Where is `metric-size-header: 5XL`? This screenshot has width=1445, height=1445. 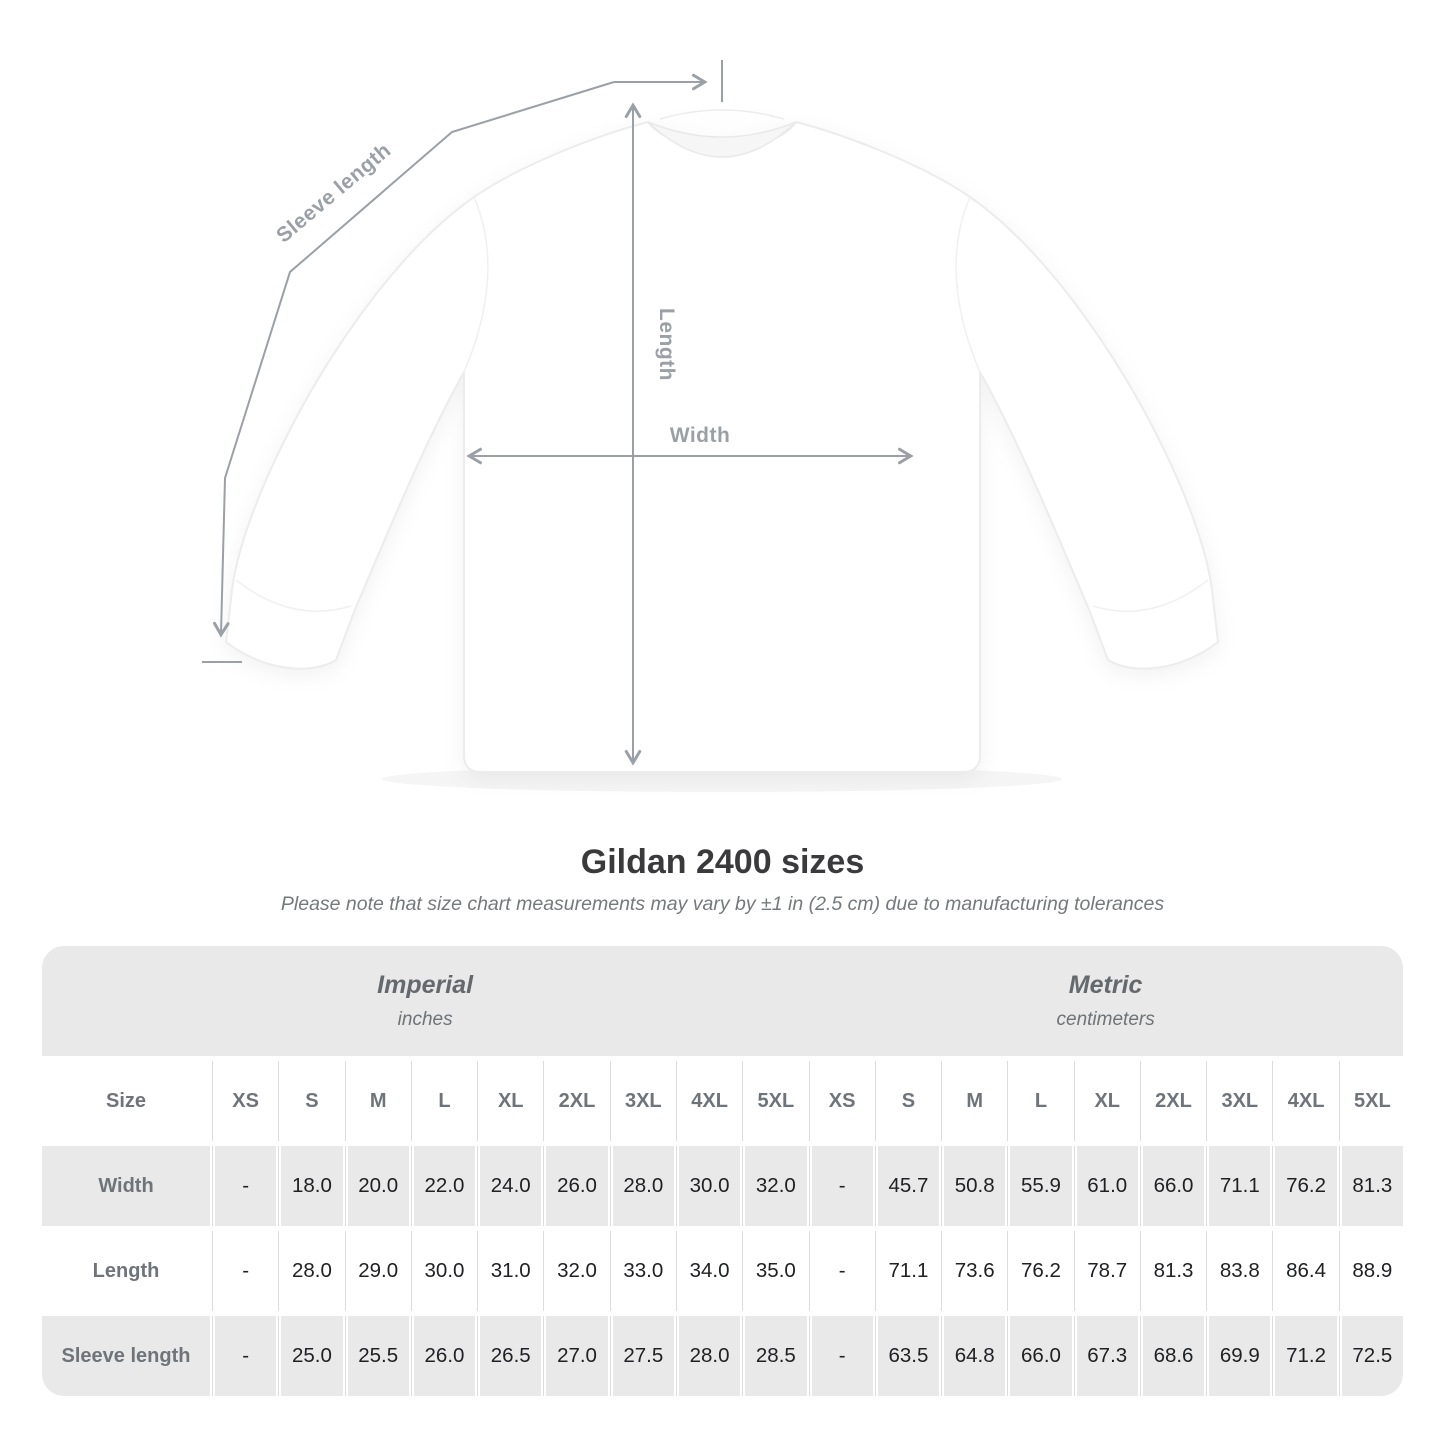
metric-size-header: 5XL is located at coordinates (1370, 1101).